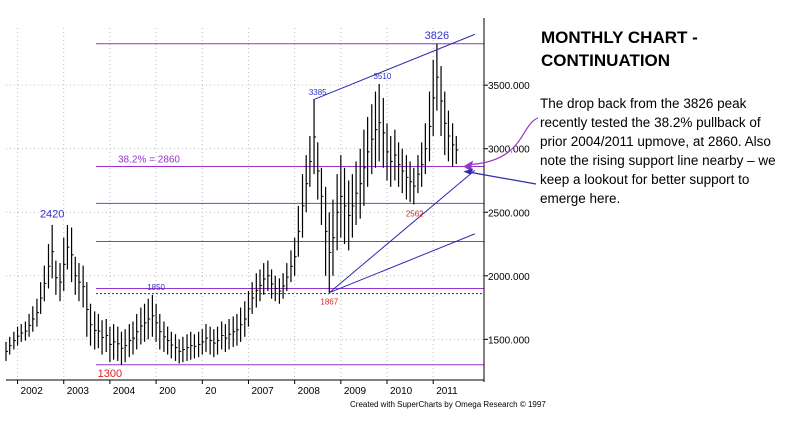  I want to click on price-annotation: 3826, so click(437, 36).